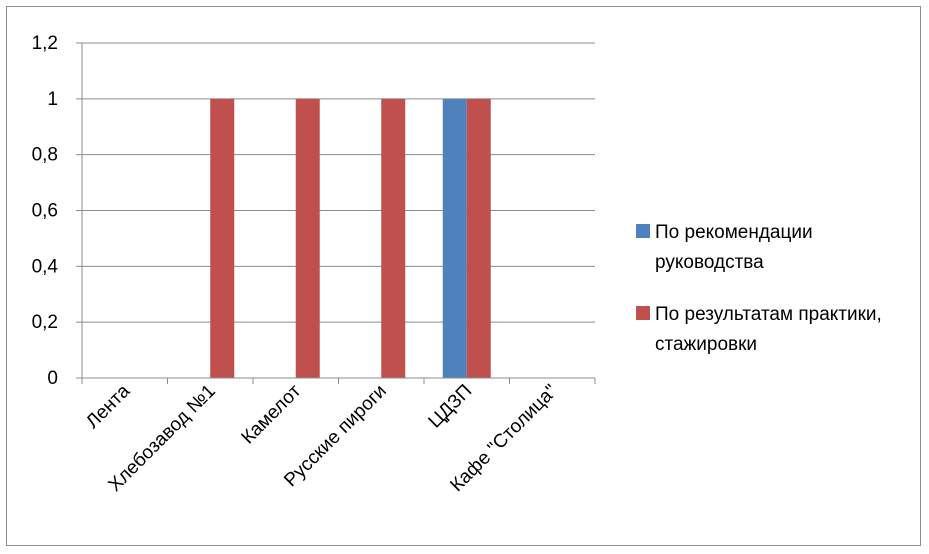  I want to click on y-tick-label: 0,6, so click(45, 211).